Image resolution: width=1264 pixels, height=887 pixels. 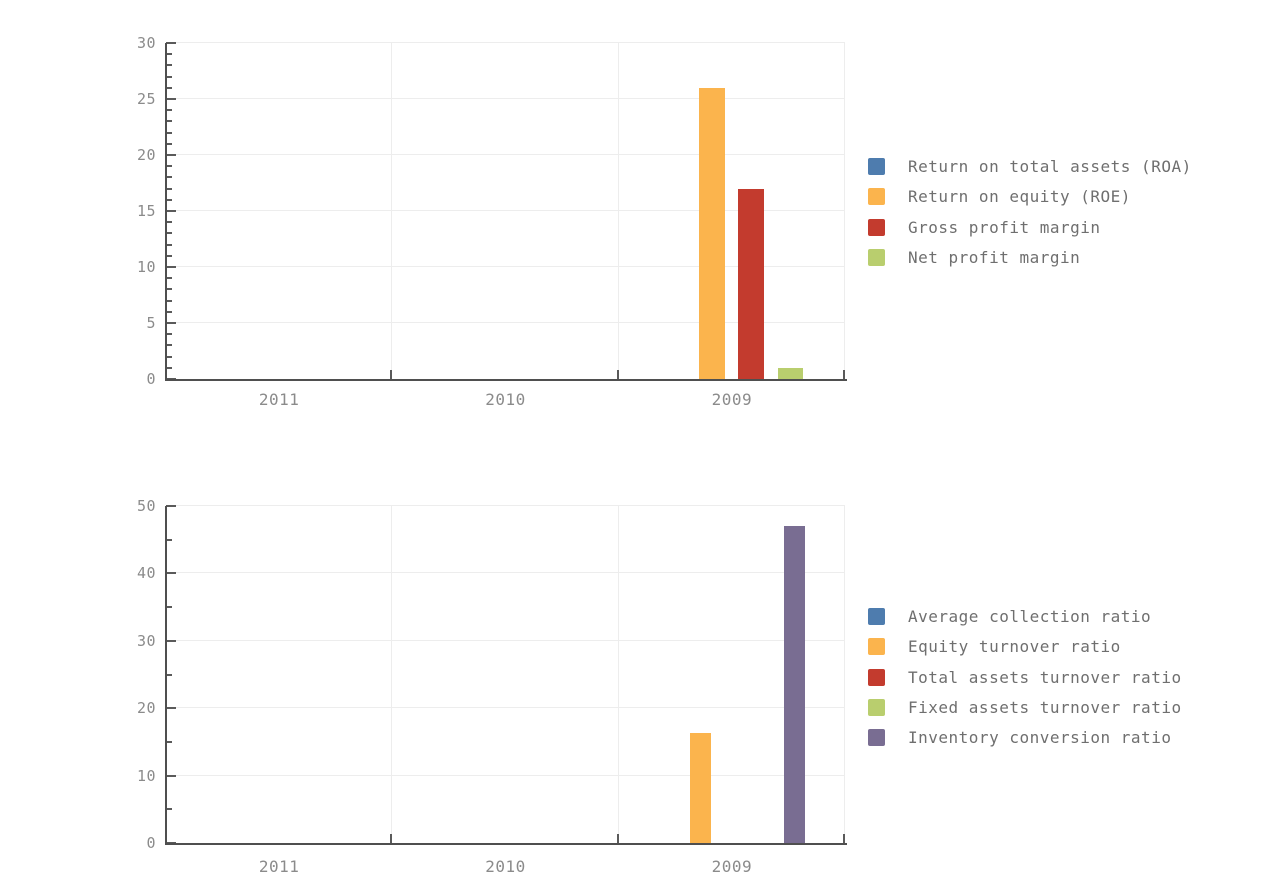 I want to click on legend-swatch-return-on-total-assets-roa, so click(x=876, y=166).